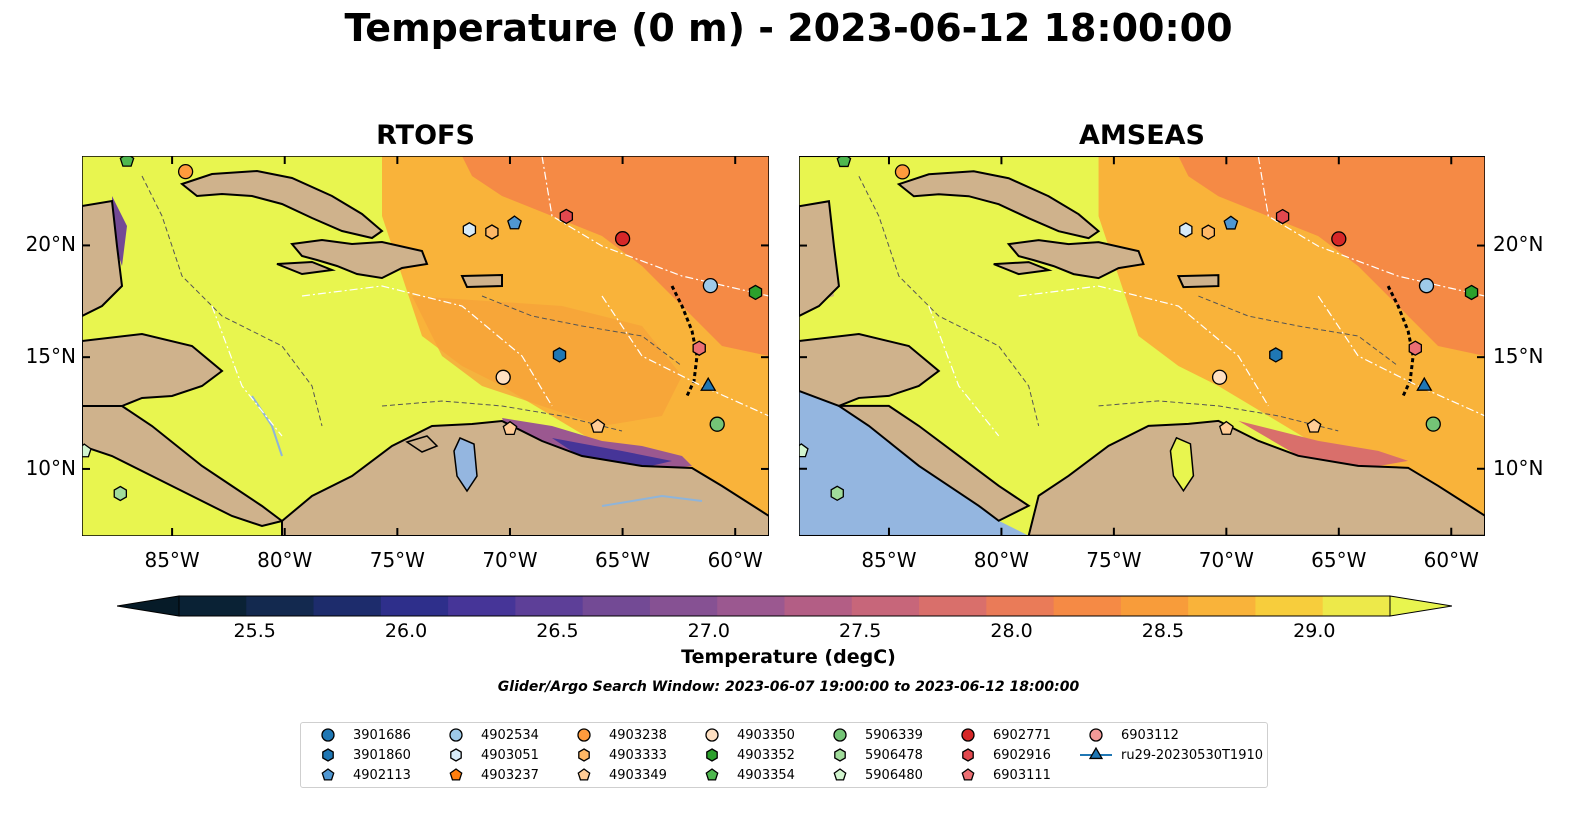 The image size is (1577, 827). I want to click on x-tick-label: 65°W, so click(1339, 560).